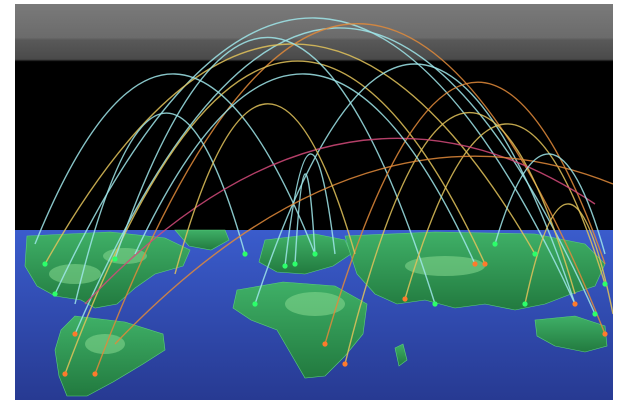 The height and width of the screenshot is (406, 620). I want to click on south-america, so click(110, 356).